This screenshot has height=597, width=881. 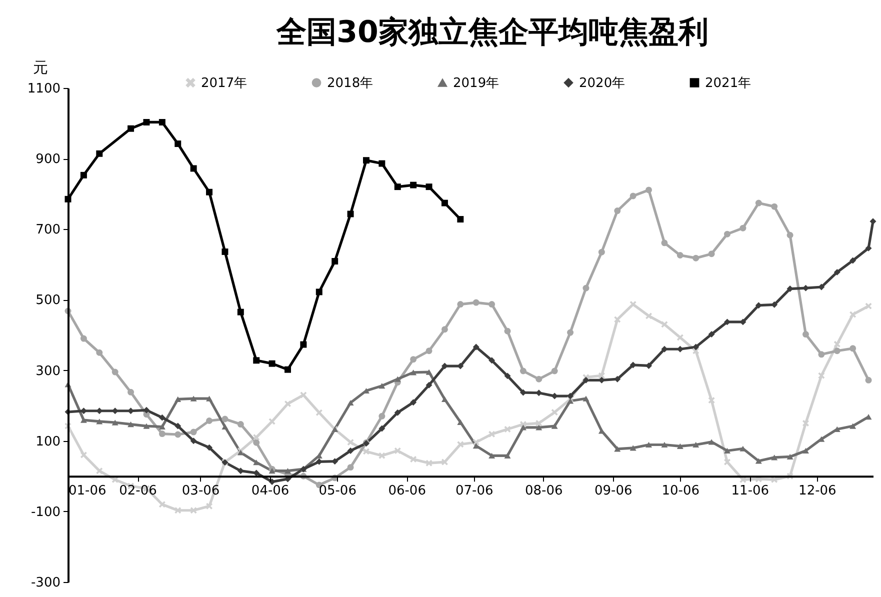 What do you see at coordinates (45, 583) in the screenshot?
I see `y-tick-label: -300` at bounding box center [45, 583].